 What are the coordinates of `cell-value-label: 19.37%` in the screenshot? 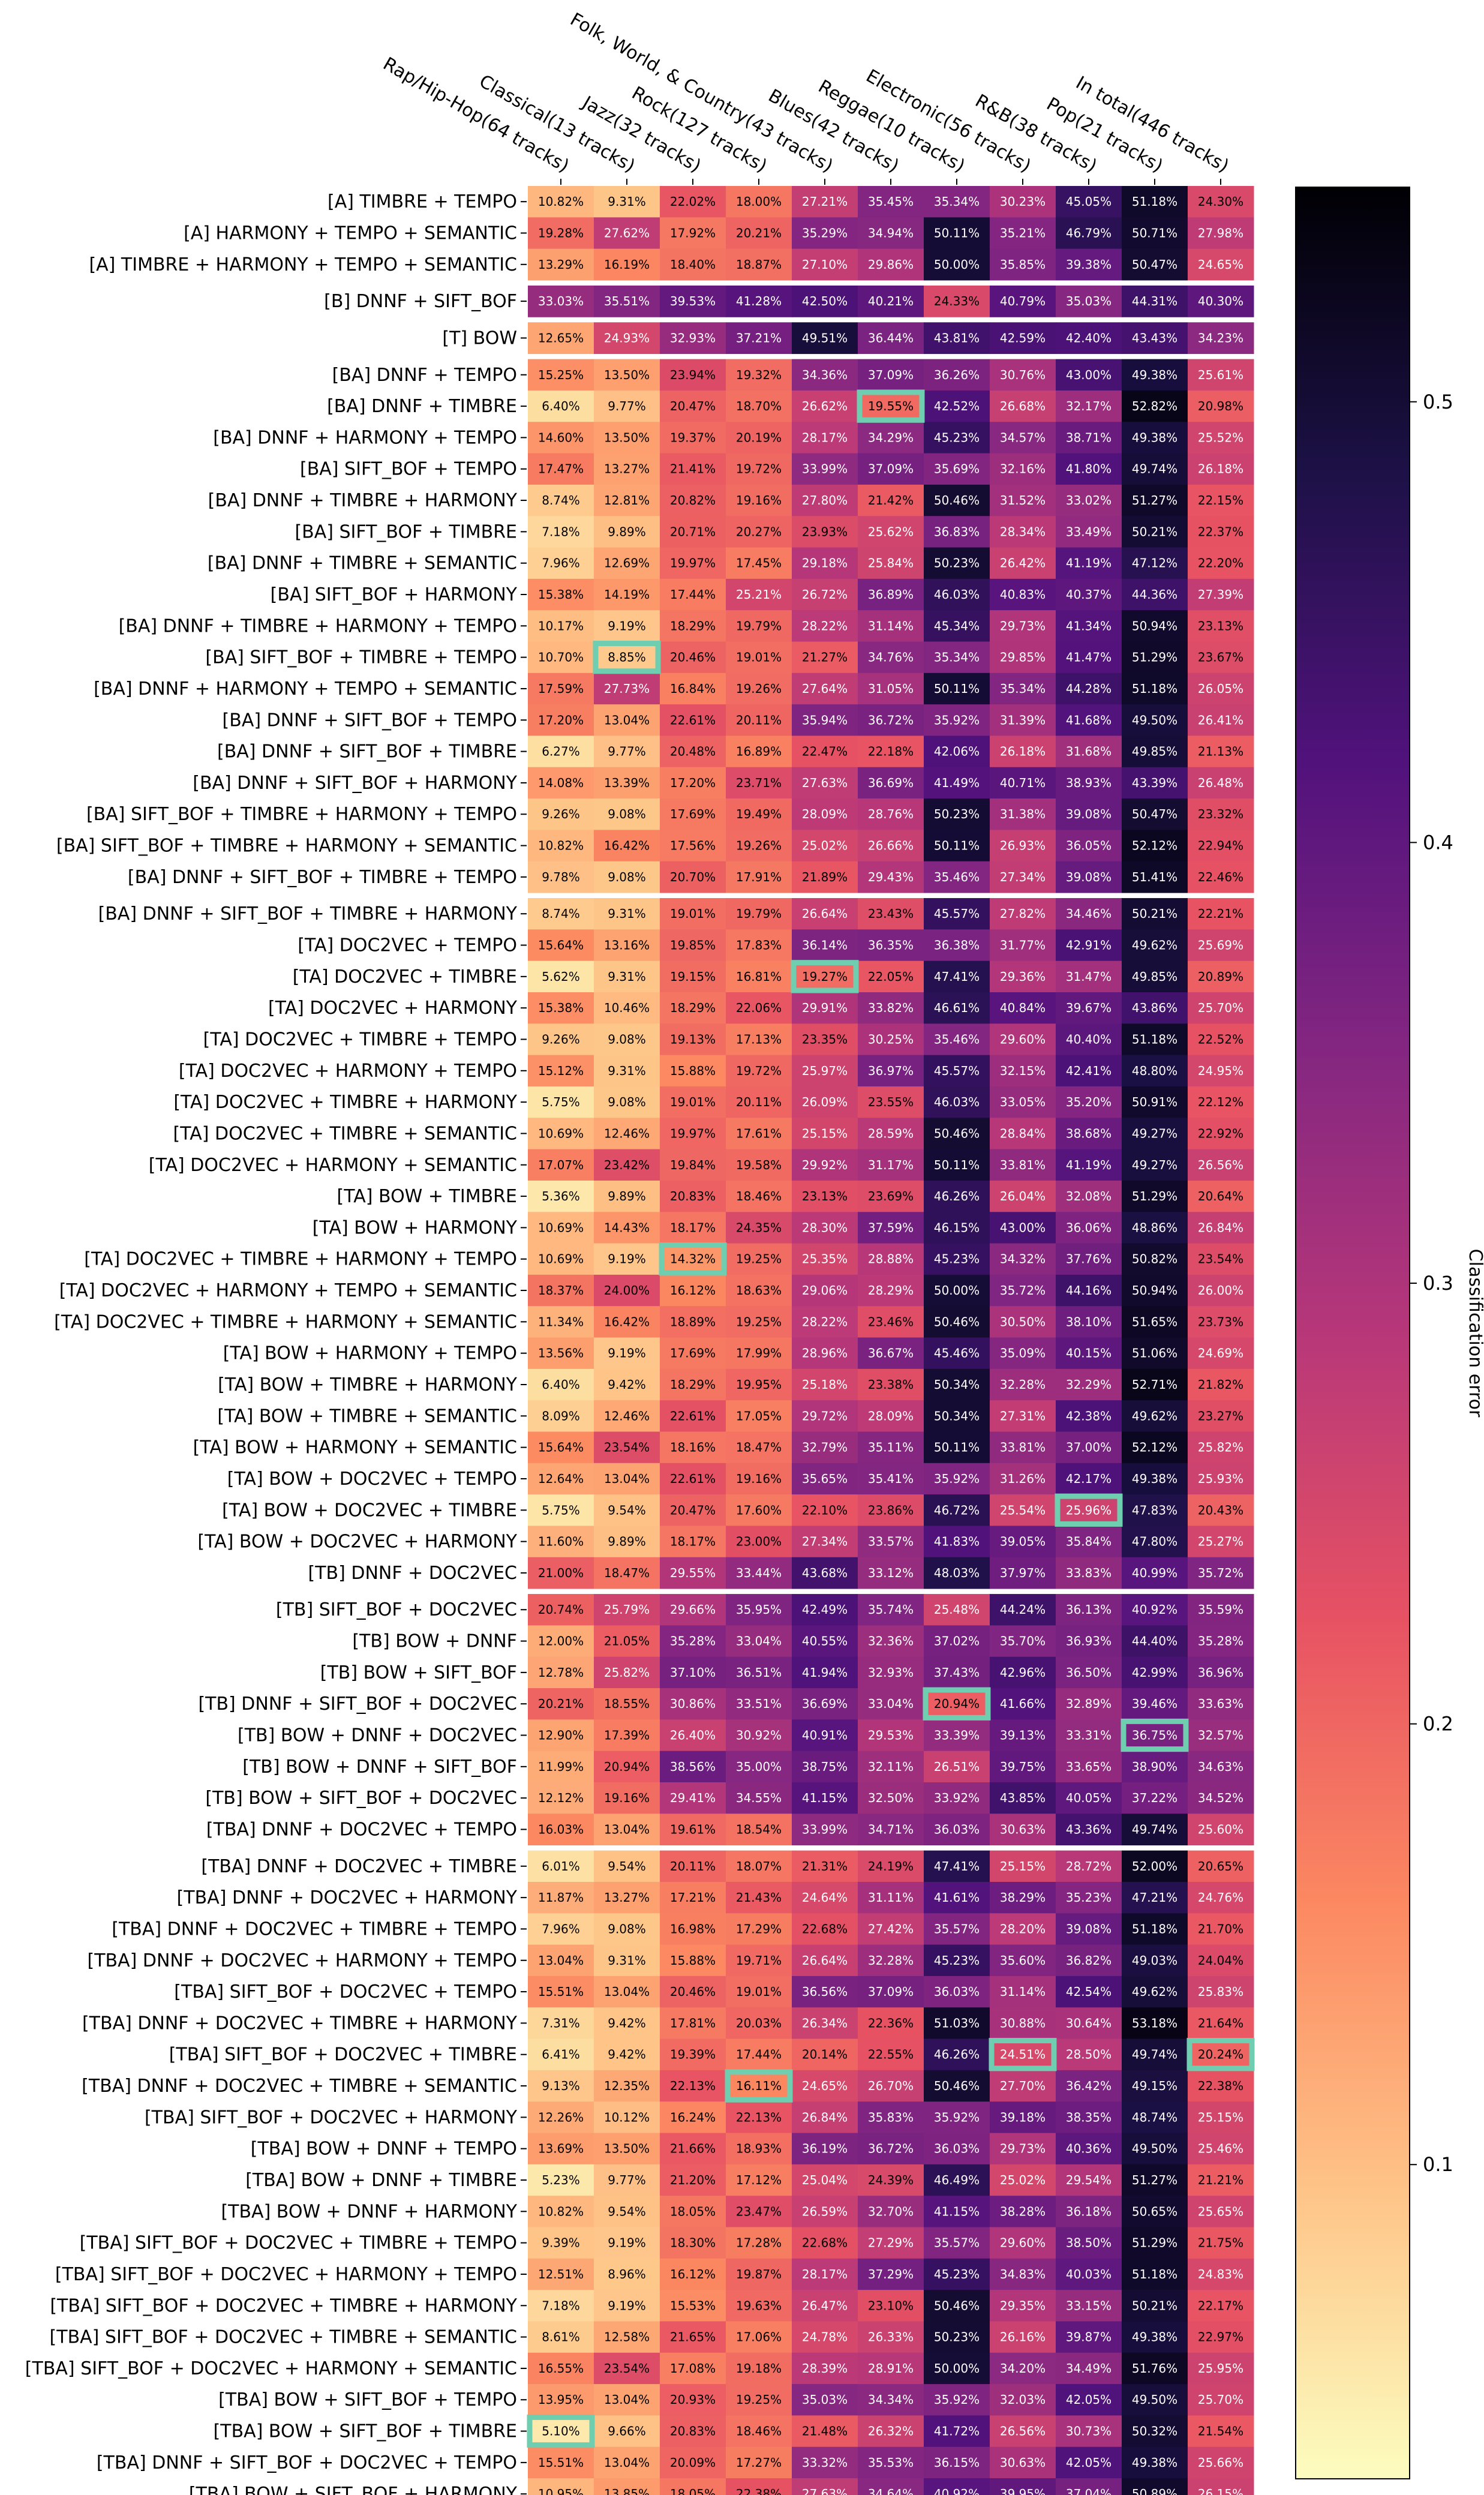 It's located at (693, 437).